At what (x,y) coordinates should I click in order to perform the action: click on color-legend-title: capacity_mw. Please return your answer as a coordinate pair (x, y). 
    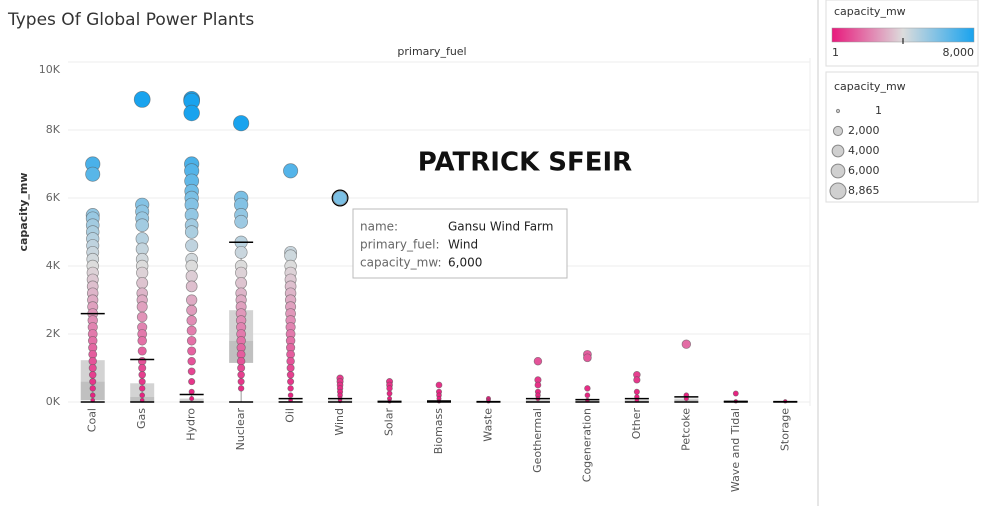
    Looking at the image, I should click on (870, 11).